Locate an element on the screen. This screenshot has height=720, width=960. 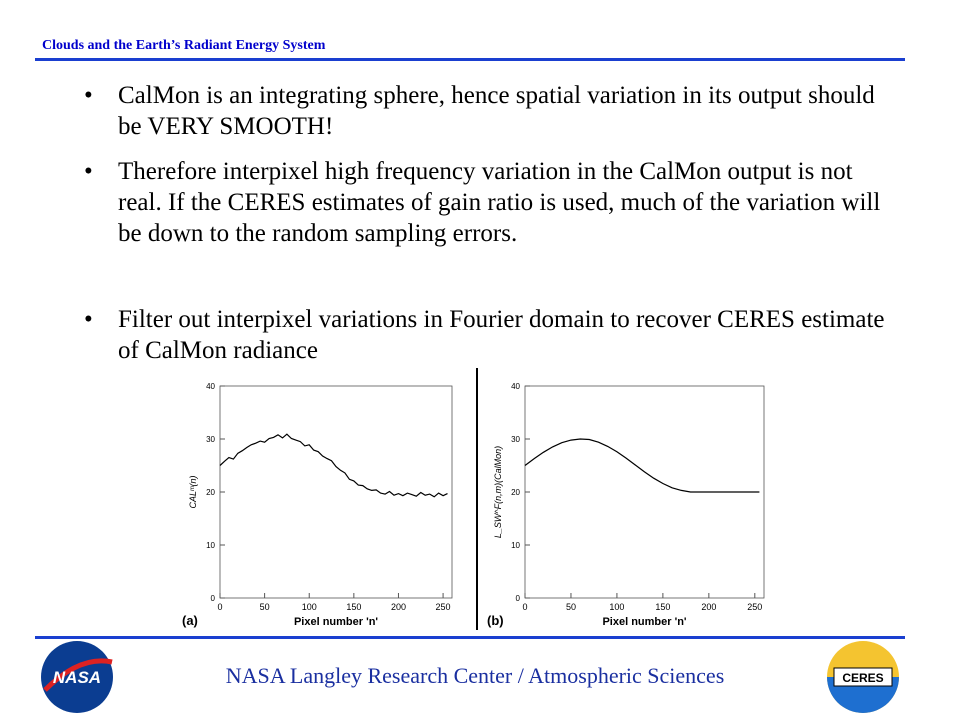
y-axis-label: L_SW^F(n,m)(CalMon) is located at coordinates (498, 492).